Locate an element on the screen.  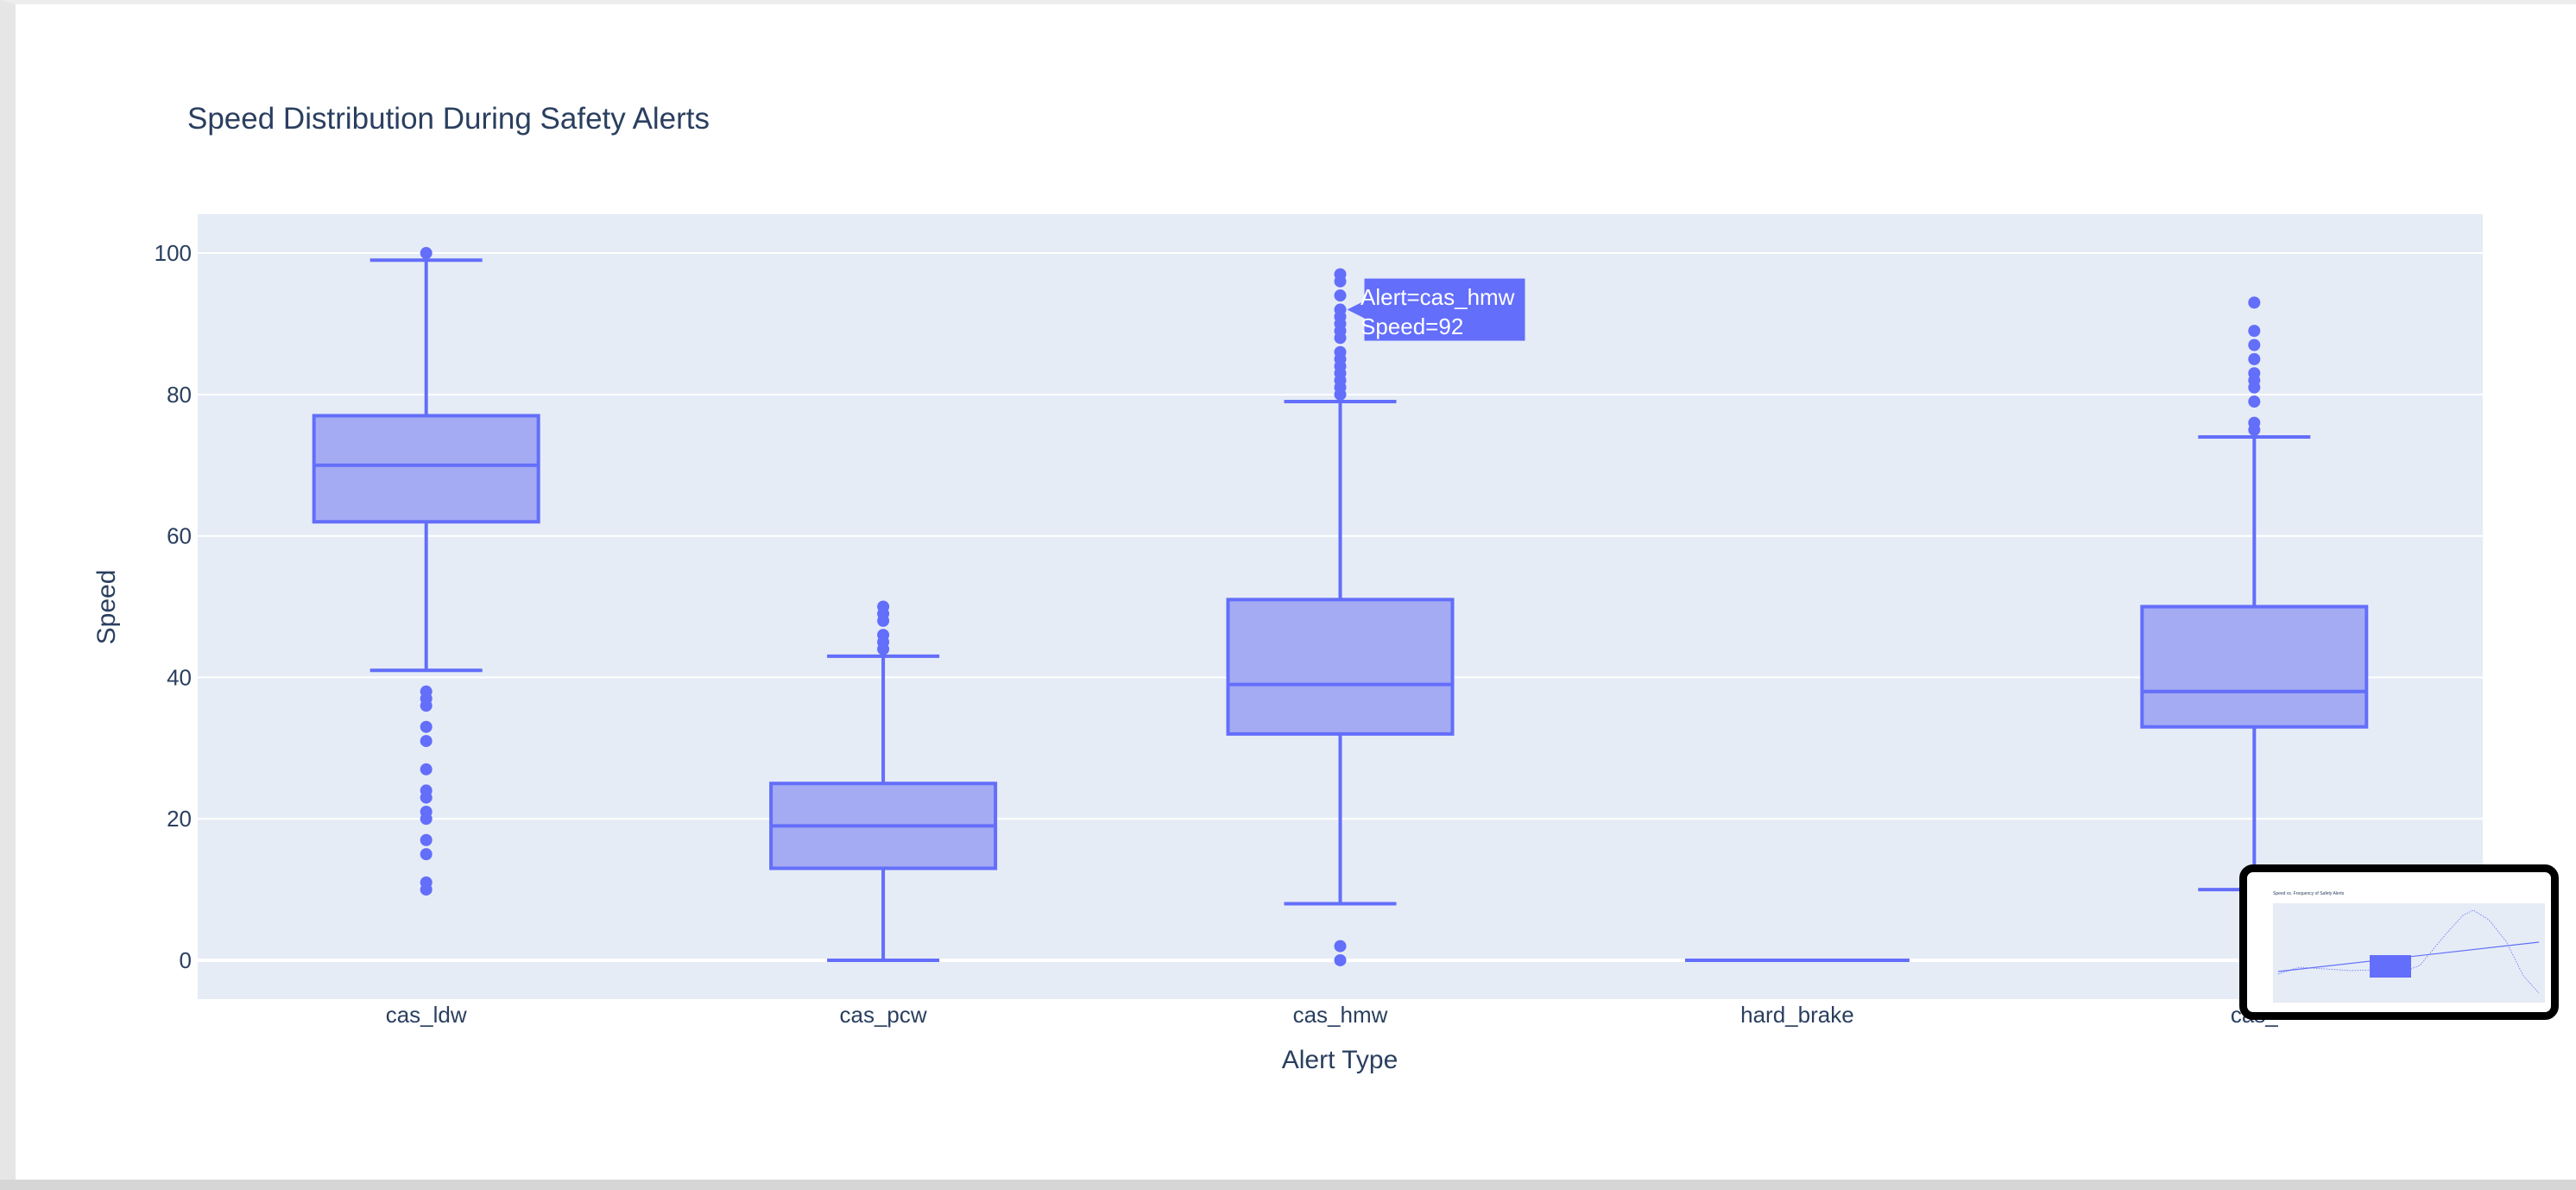
x-tick-label-cas_pcw: cas_pcw is located at coordinates (883, 1015).